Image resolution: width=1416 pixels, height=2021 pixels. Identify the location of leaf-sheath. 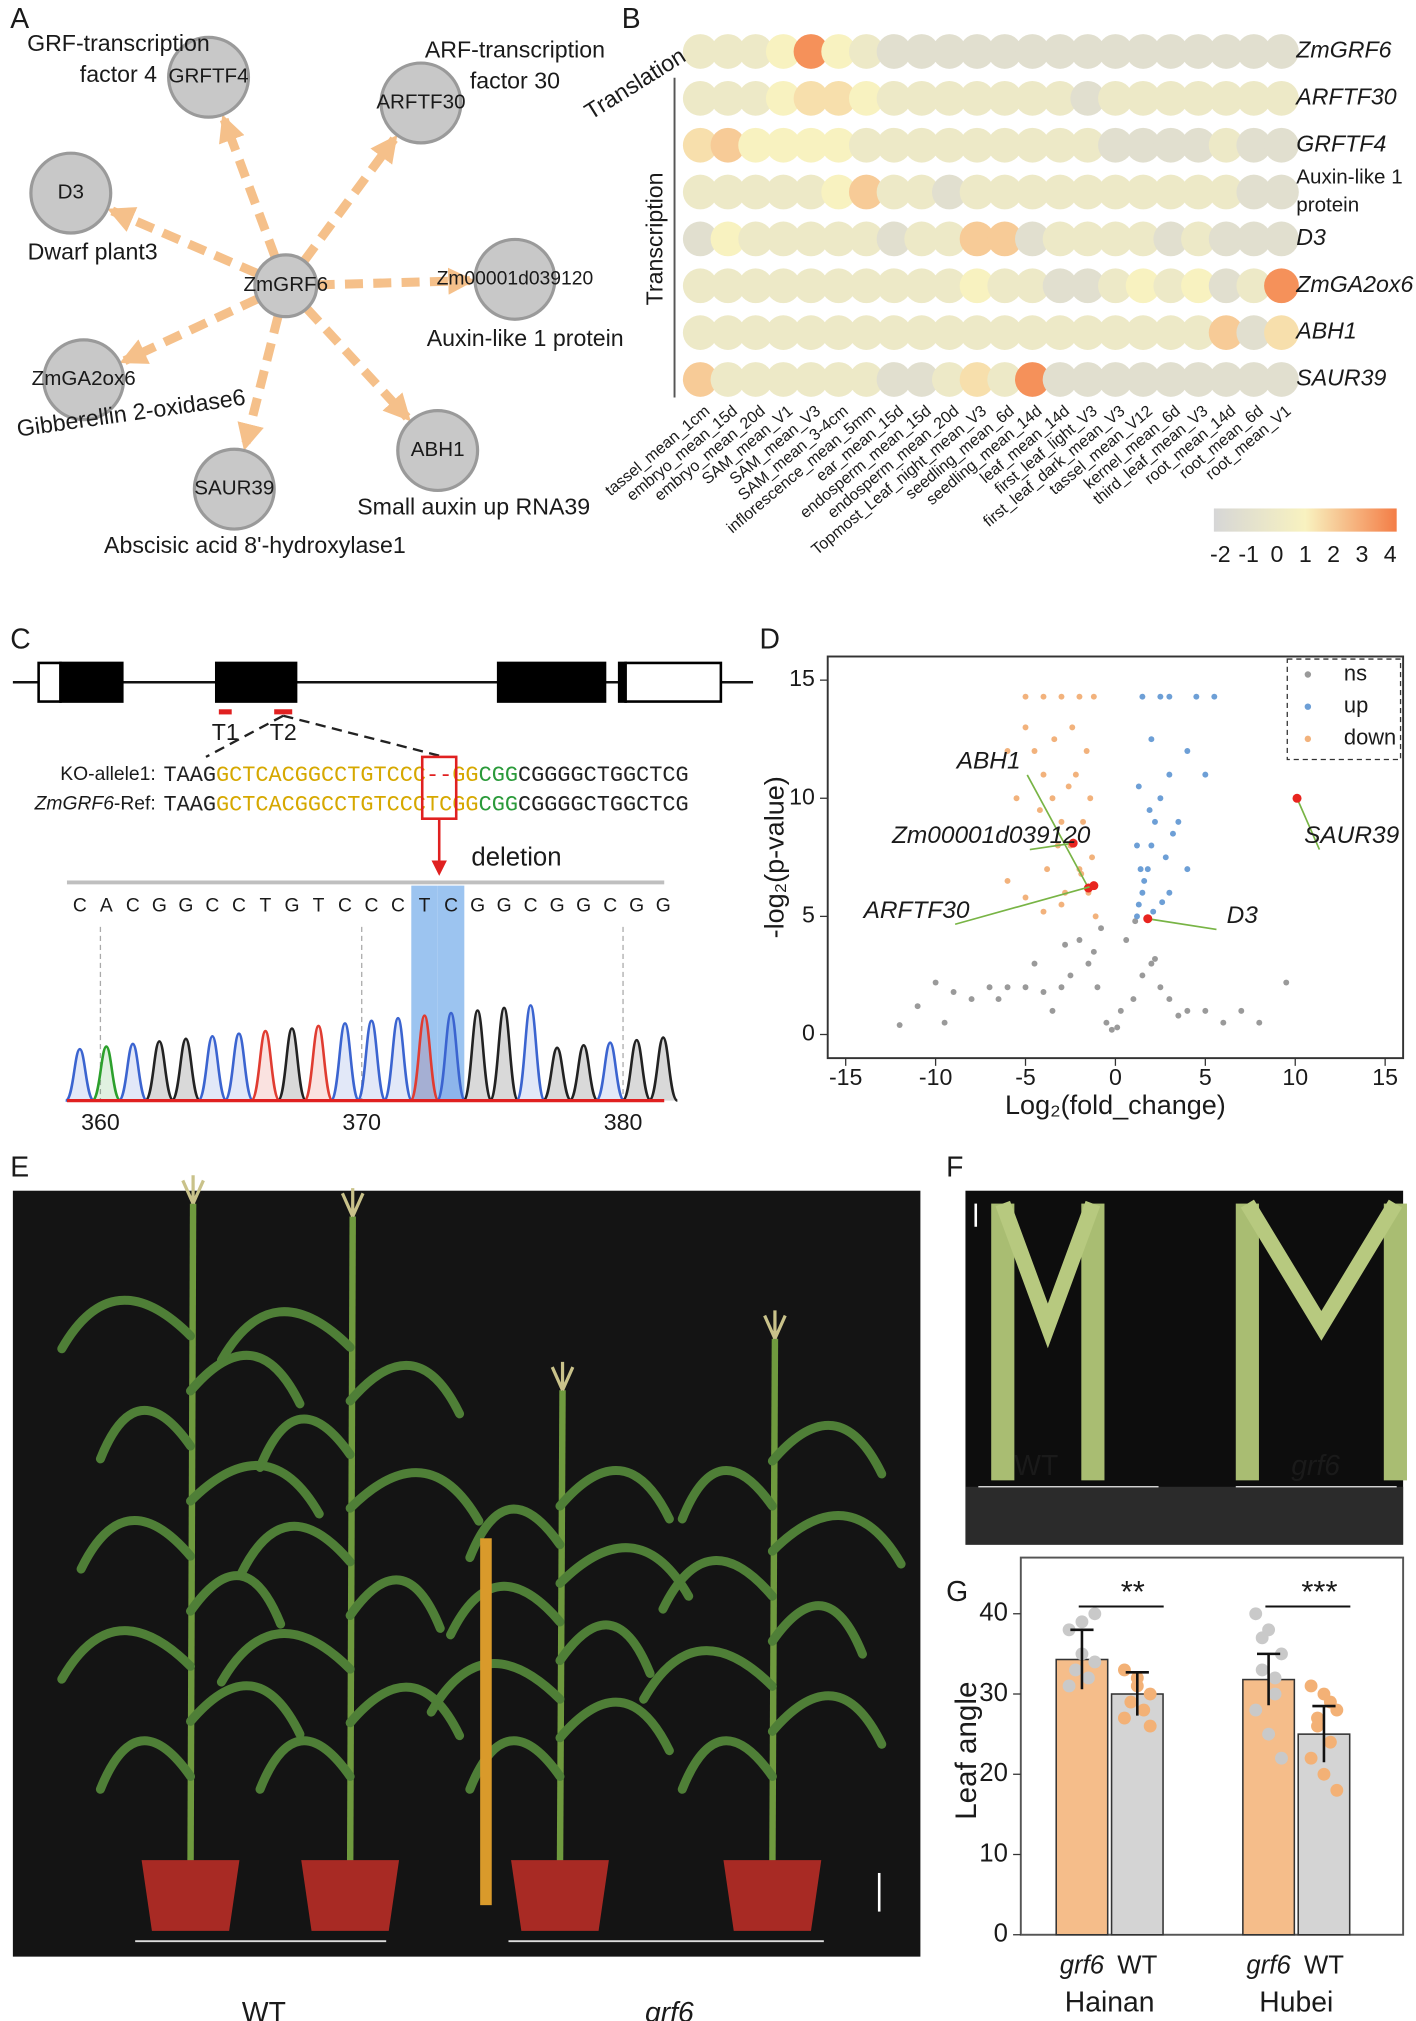
(1247, 1342).